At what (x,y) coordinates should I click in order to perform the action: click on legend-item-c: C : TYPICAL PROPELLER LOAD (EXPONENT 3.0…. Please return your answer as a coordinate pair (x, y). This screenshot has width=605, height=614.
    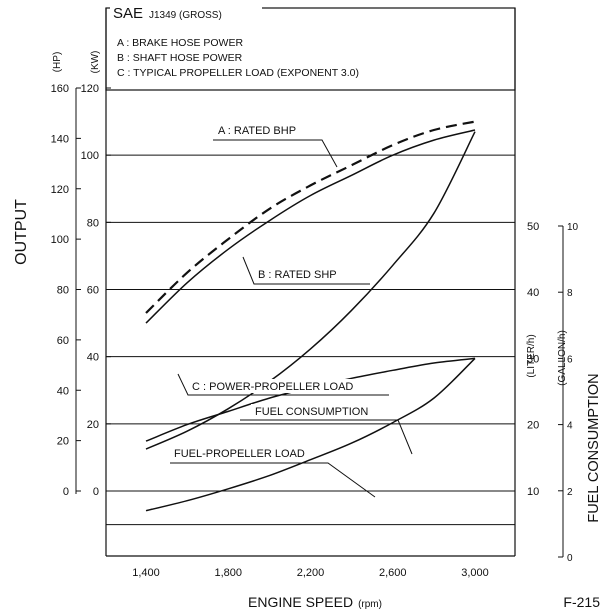
    Looking at the image, I should click on (238, 73).